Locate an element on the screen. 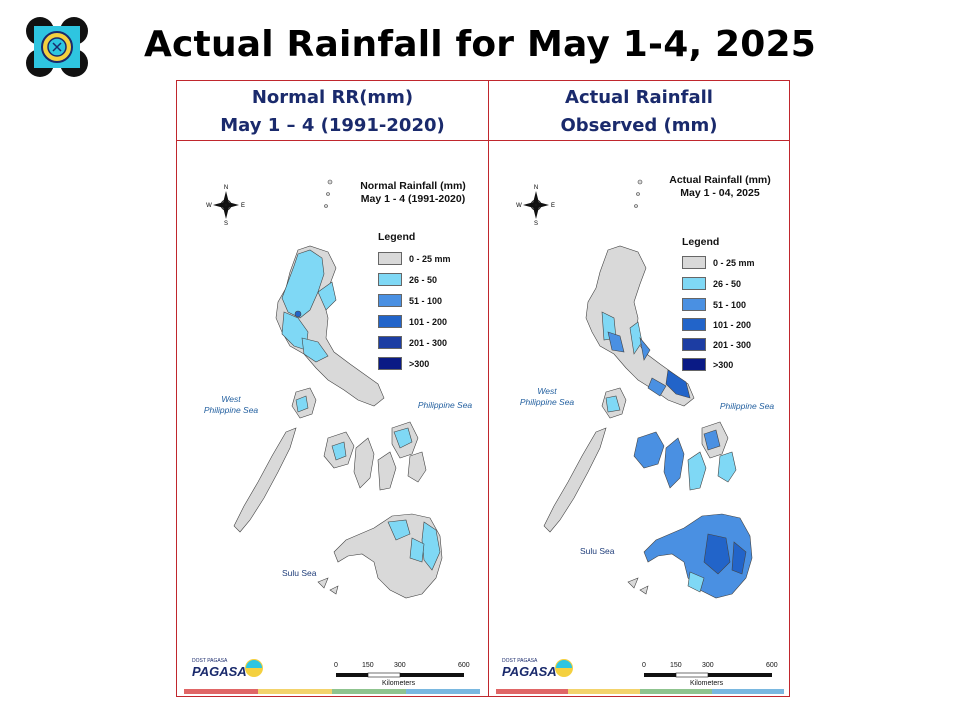 This screenshot has height=720, width=960. philippines-map-normal is located at coordinates (338, 389).